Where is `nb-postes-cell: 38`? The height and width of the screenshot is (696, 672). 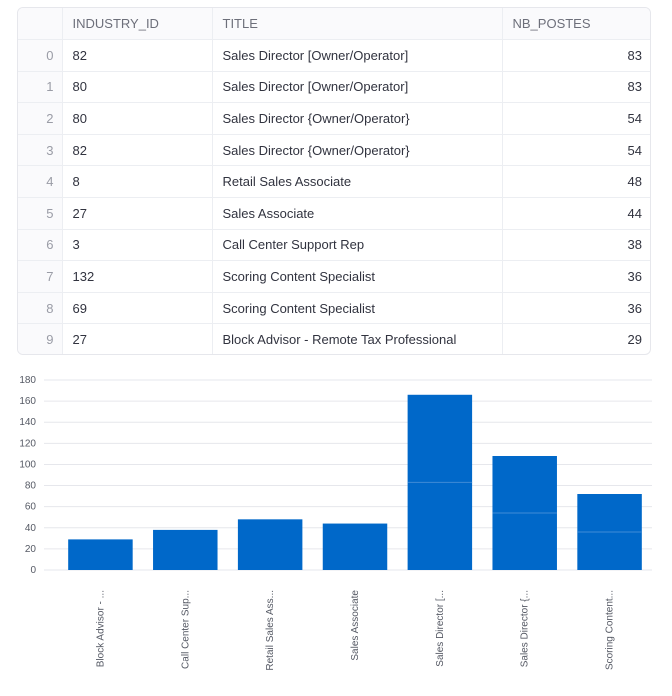
nb-postes-cell: 38 is located at coordinates (576, 245).